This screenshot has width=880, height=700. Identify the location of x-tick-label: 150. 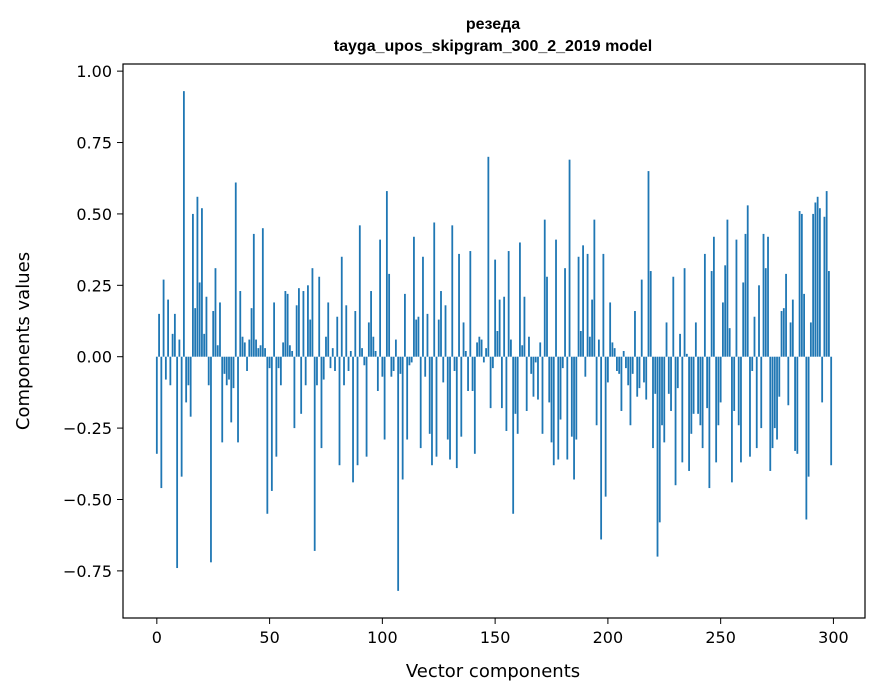
(495, 637).